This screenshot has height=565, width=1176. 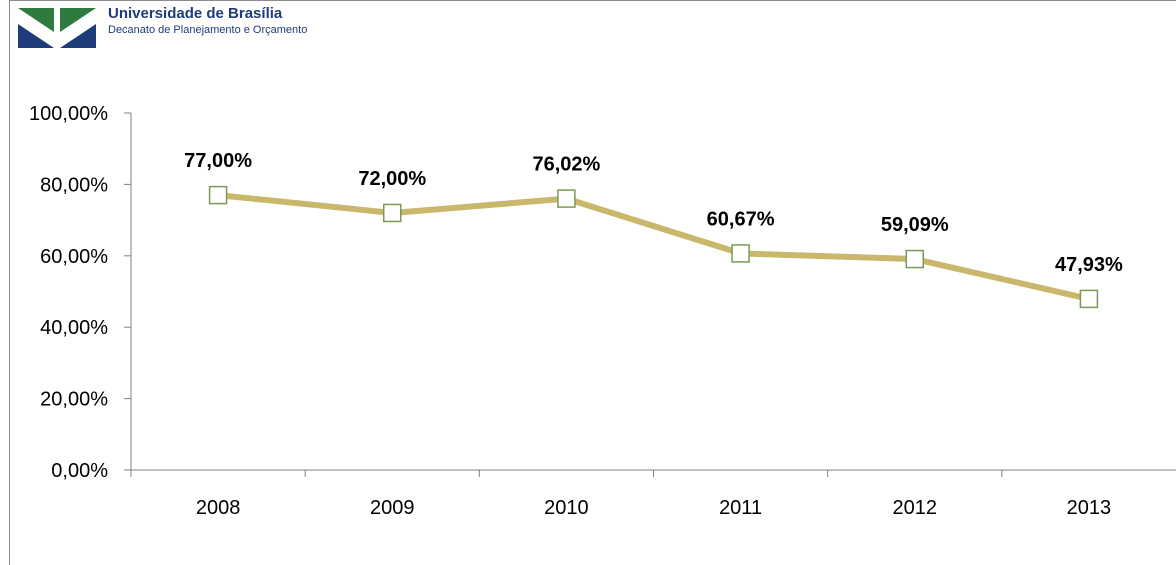 I want to click on data-label: 60,67%, so click(x=741, y=219).